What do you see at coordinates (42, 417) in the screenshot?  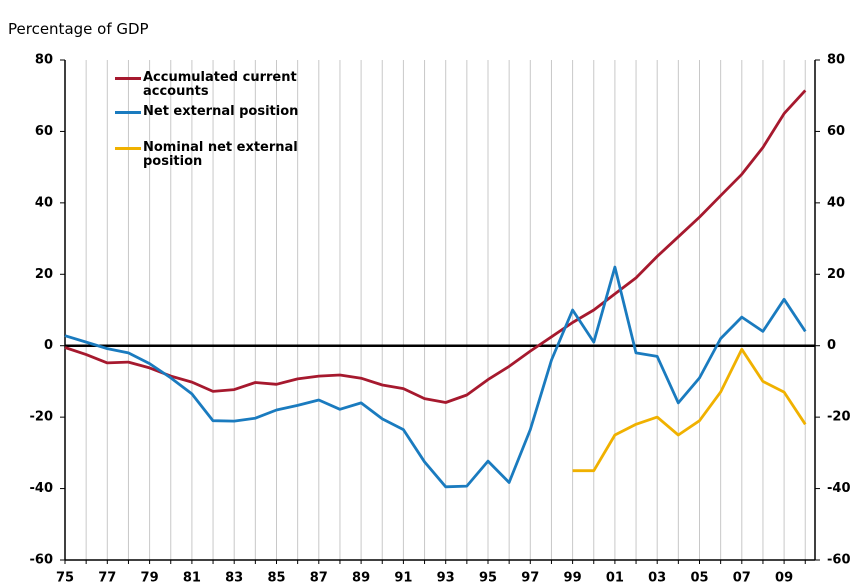 I see `y-tick-label: -20` at bounding box center [42, 417].